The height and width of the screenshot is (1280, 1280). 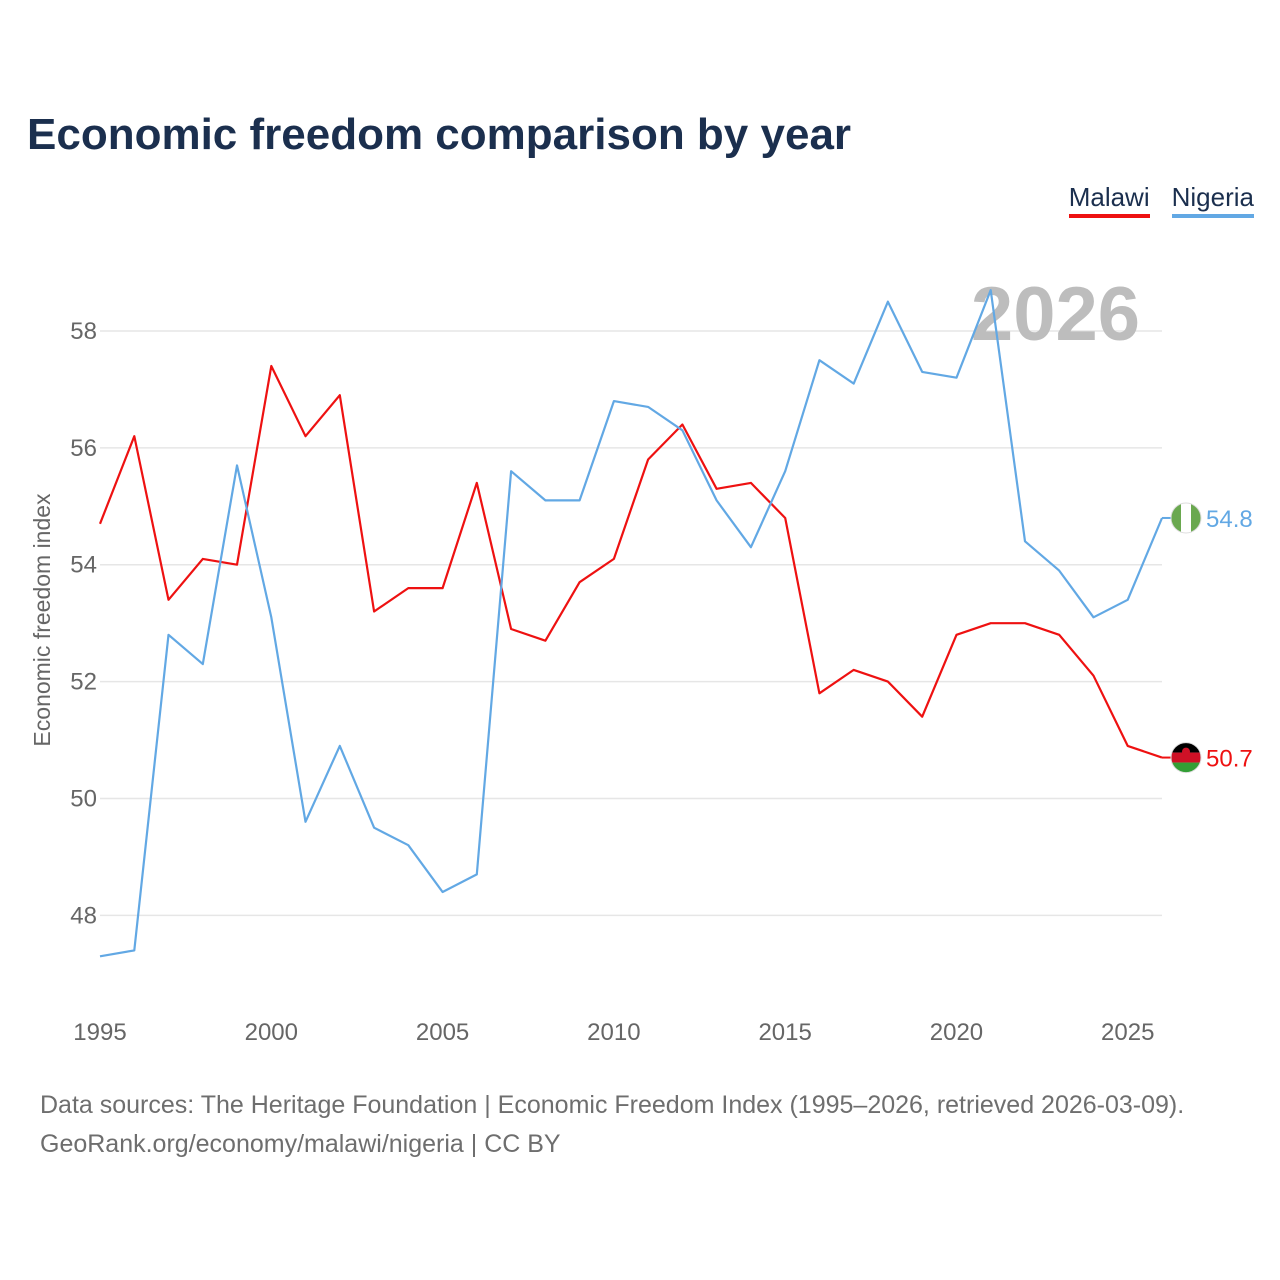 What do you see at coordinates (956, 1032) in the screenshot?
I see `x-tick-label: 2020` at bounding box center [956, 1032].